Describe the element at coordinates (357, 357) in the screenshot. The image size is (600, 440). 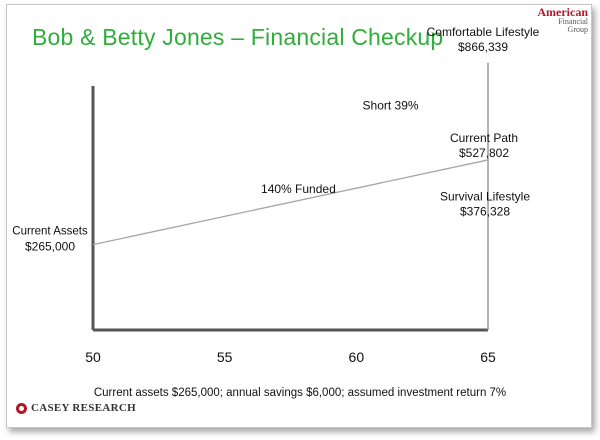
I see `x-tick-label-60: 60` at that location.